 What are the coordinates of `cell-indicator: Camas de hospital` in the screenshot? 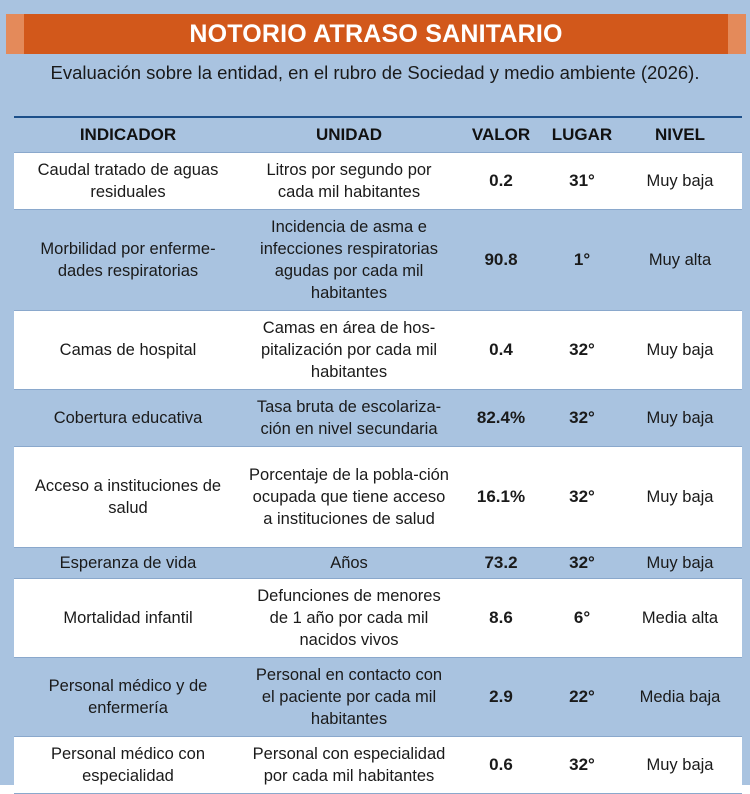 It's located at (128, 350).